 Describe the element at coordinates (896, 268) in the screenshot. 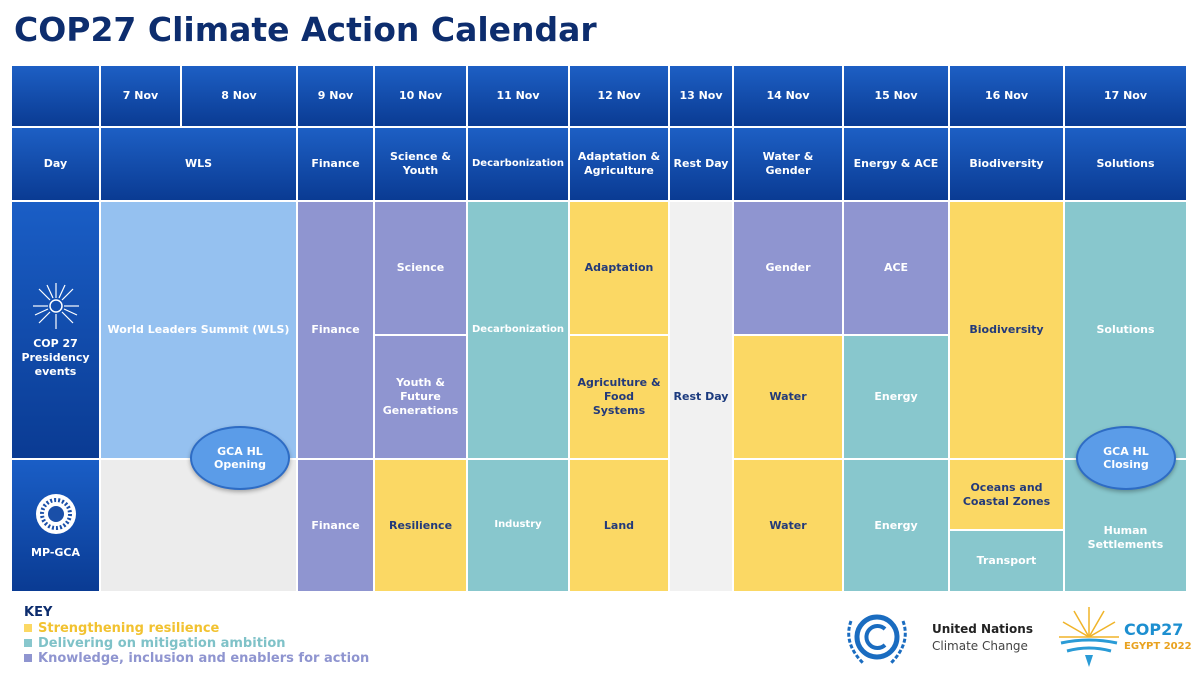

I see `cell: ACE` at that location.